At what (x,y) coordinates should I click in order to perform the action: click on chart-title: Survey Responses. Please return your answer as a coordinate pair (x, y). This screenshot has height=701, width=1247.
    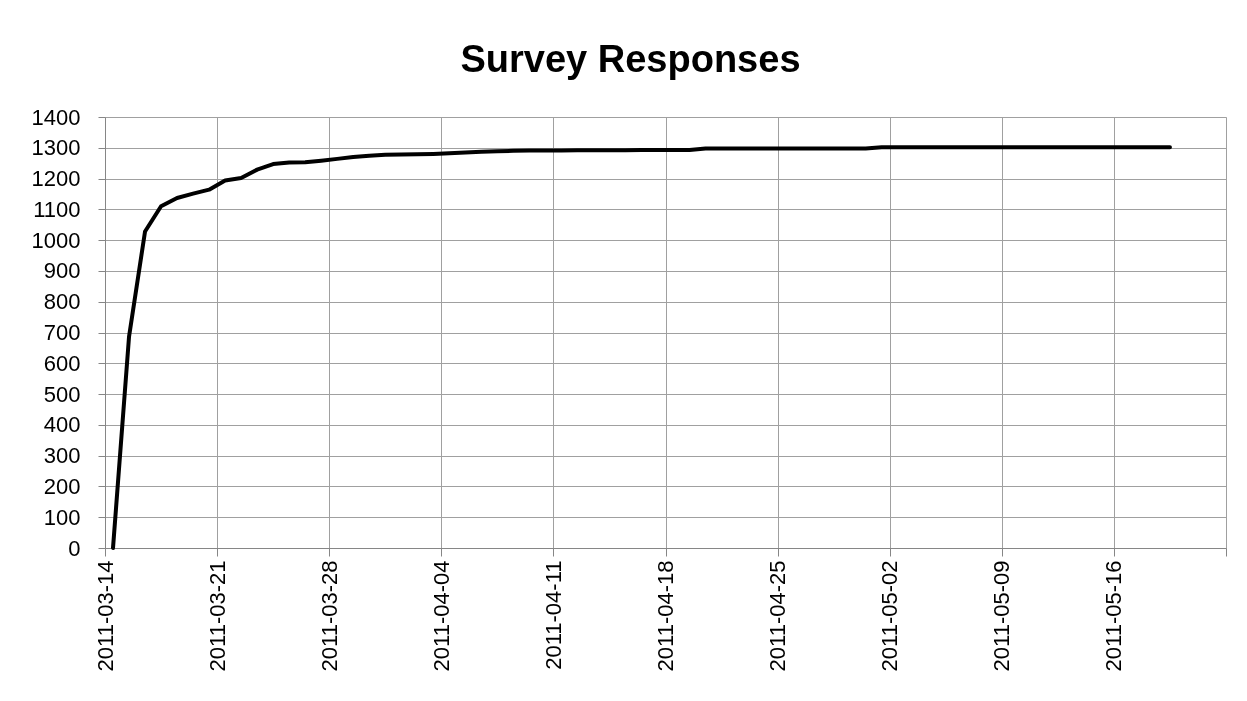
    Looking at the image, I should click on (630, 59).